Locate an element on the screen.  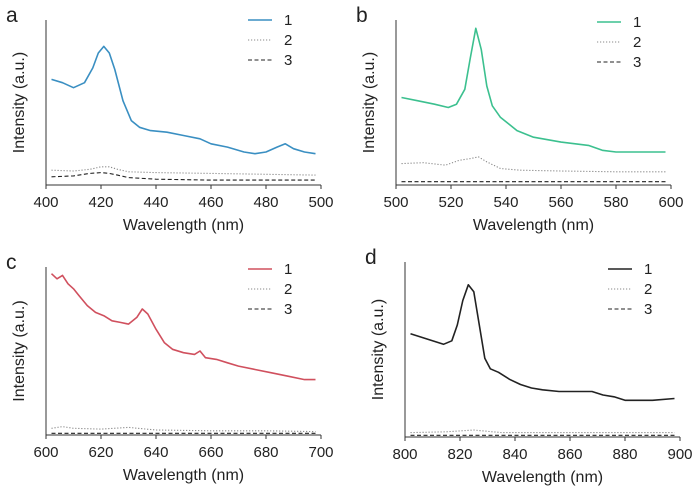
x-tick-label: 860 is located at coordinates (569, 454).